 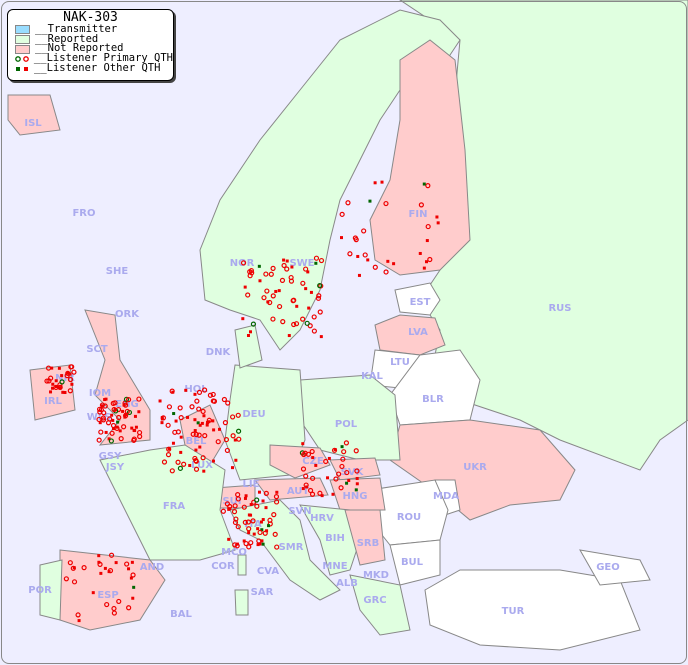 What do you see at coordinates (532, 610) in the screenshot?
I see `country-turkey` at bounding box center [532, 610].